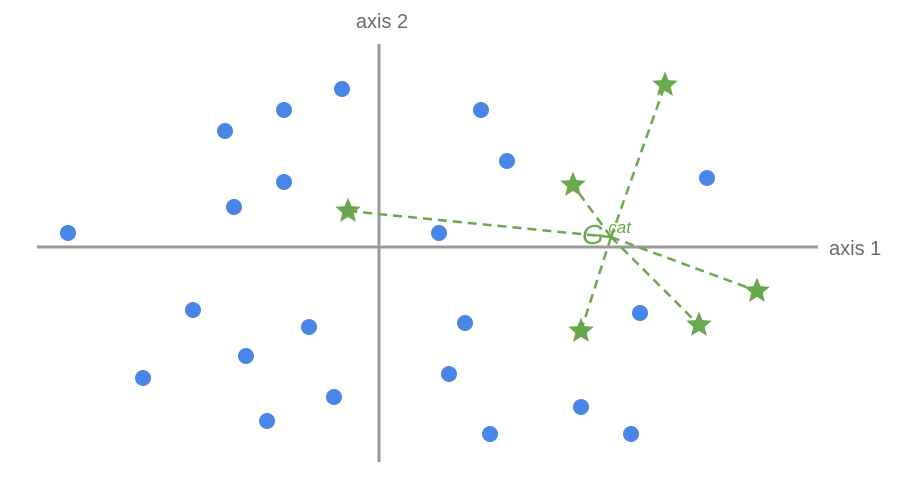  I want to click on y-axis-label: axis 2, so click(382, 22).